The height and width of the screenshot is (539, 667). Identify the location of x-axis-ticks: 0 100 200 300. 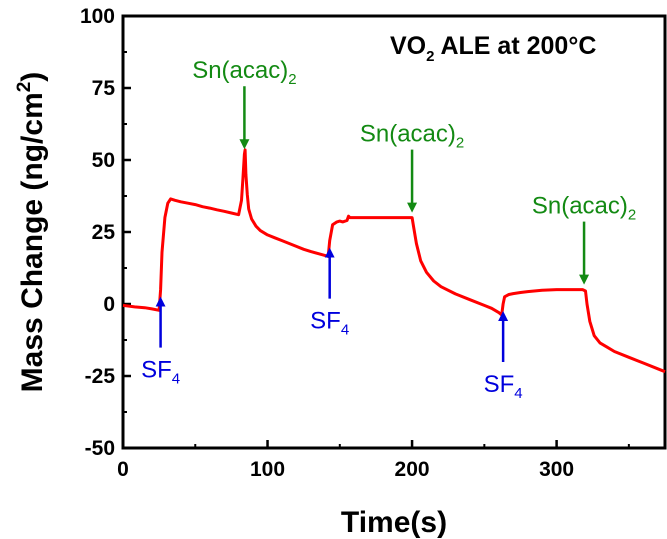
(373, 460).